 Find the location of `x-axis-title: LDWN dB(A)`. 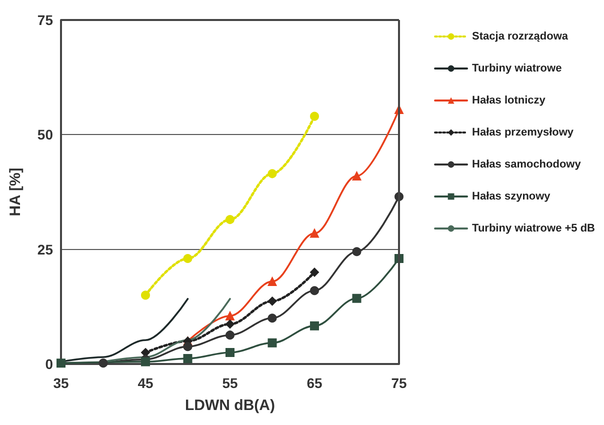

x-axis-title: LDWN dB(A) is located at coordinates (230, 405).